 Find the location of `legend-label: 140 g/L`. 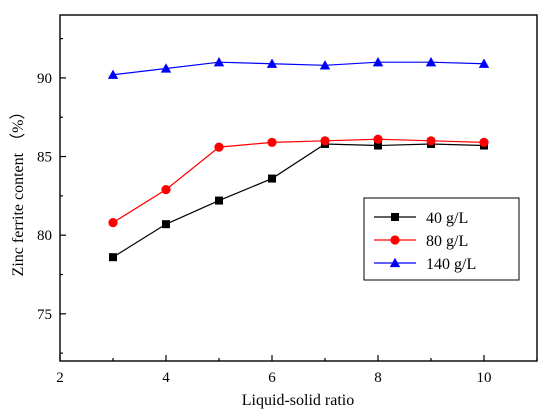

legend-label: 140 g/L is located at coordinates (451, 264).